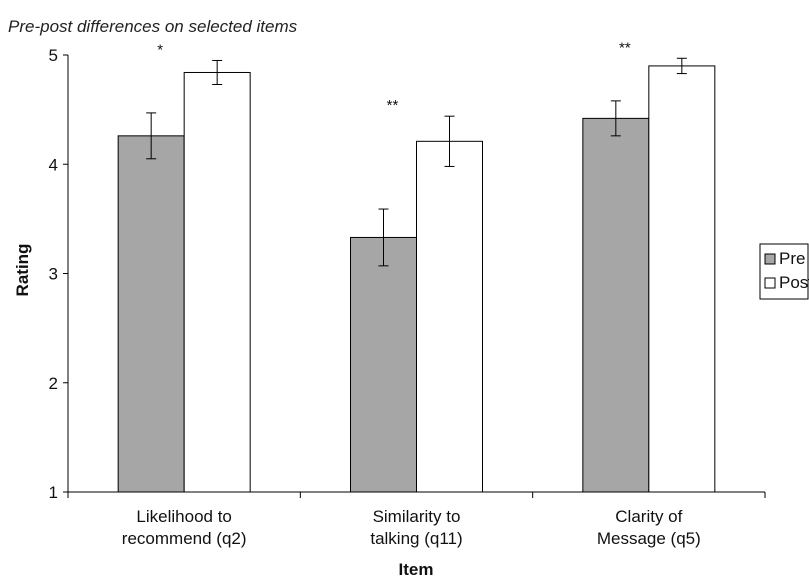 The image size is (809, 582). I want to click on legend: Pre Post, so click(784, 271).